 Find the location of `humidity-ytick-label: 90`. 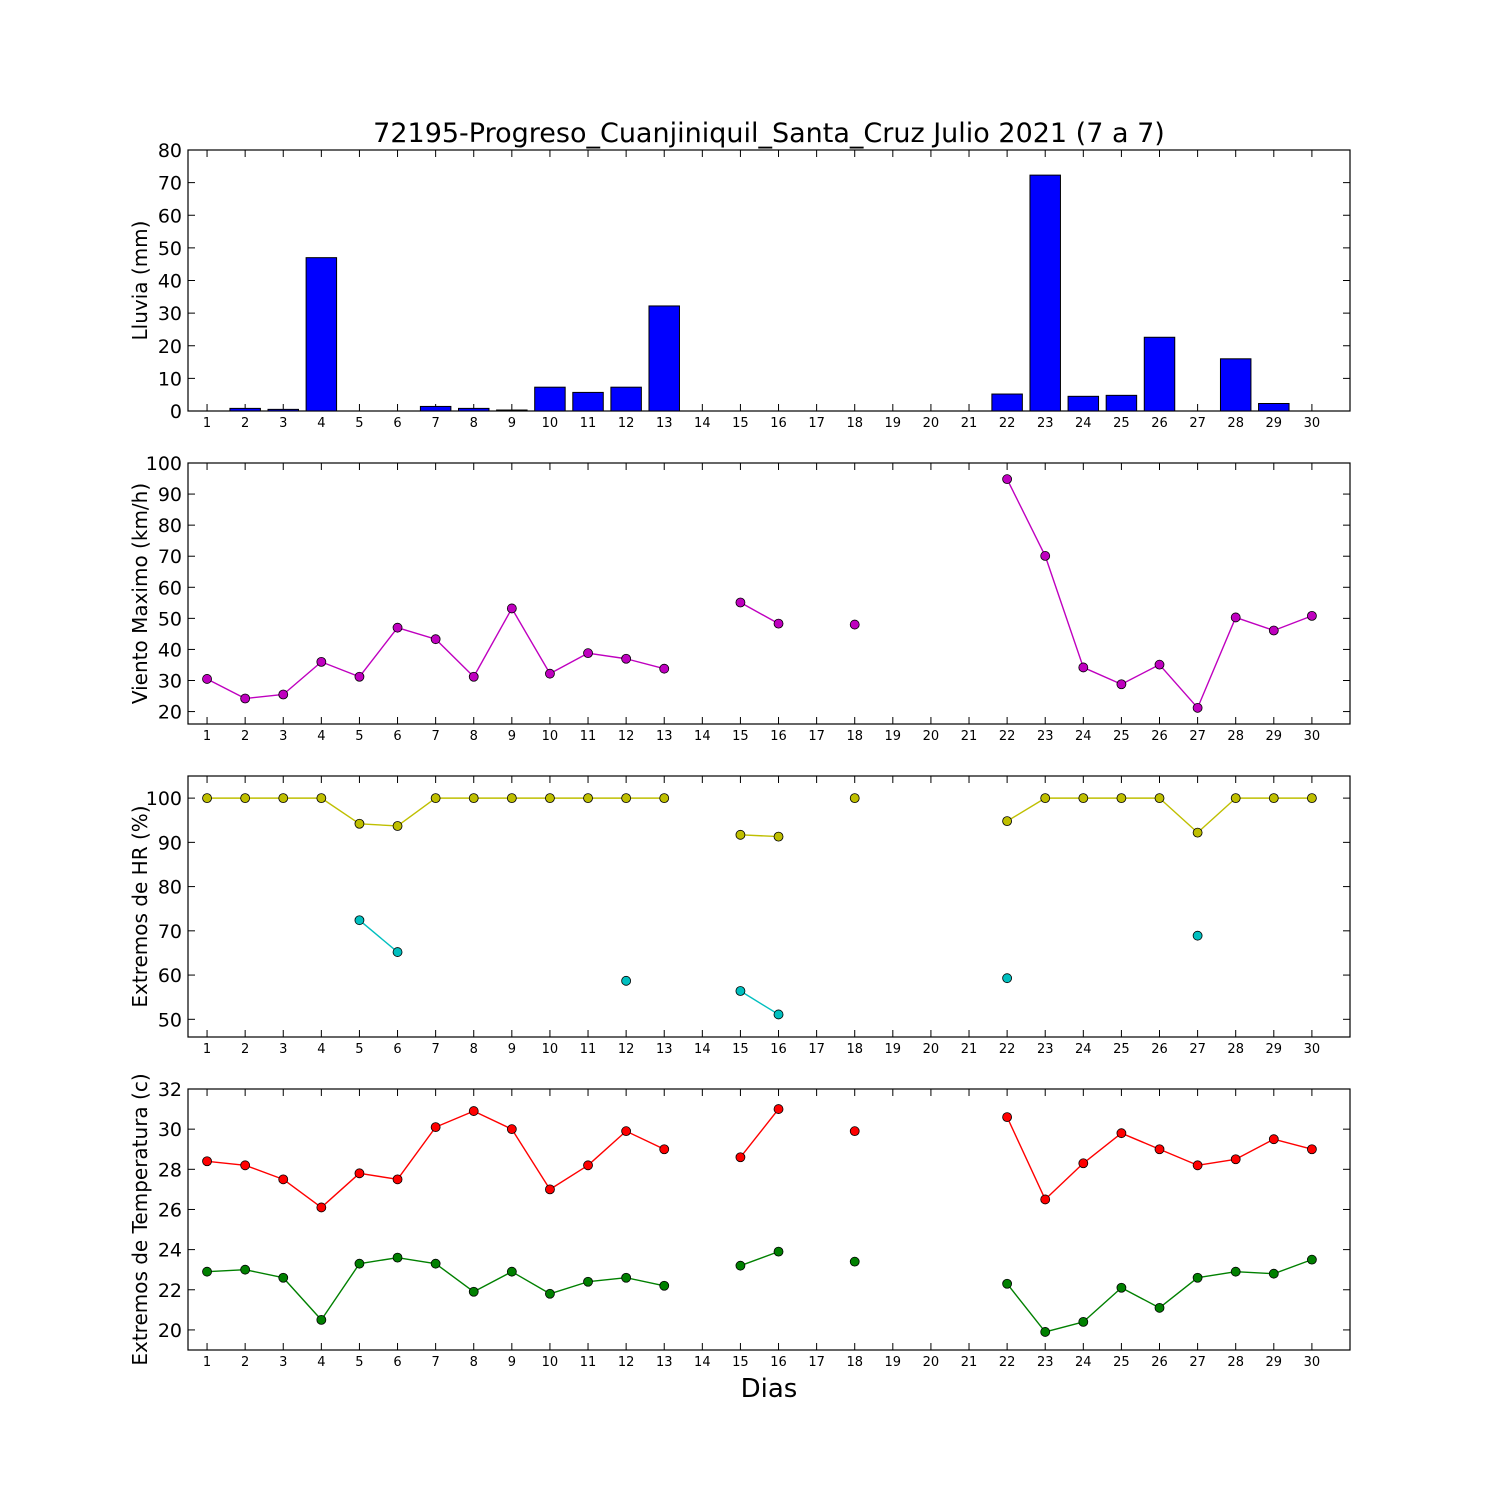

humidity-ytick-label: 90 is located at coordinates (170, 843).